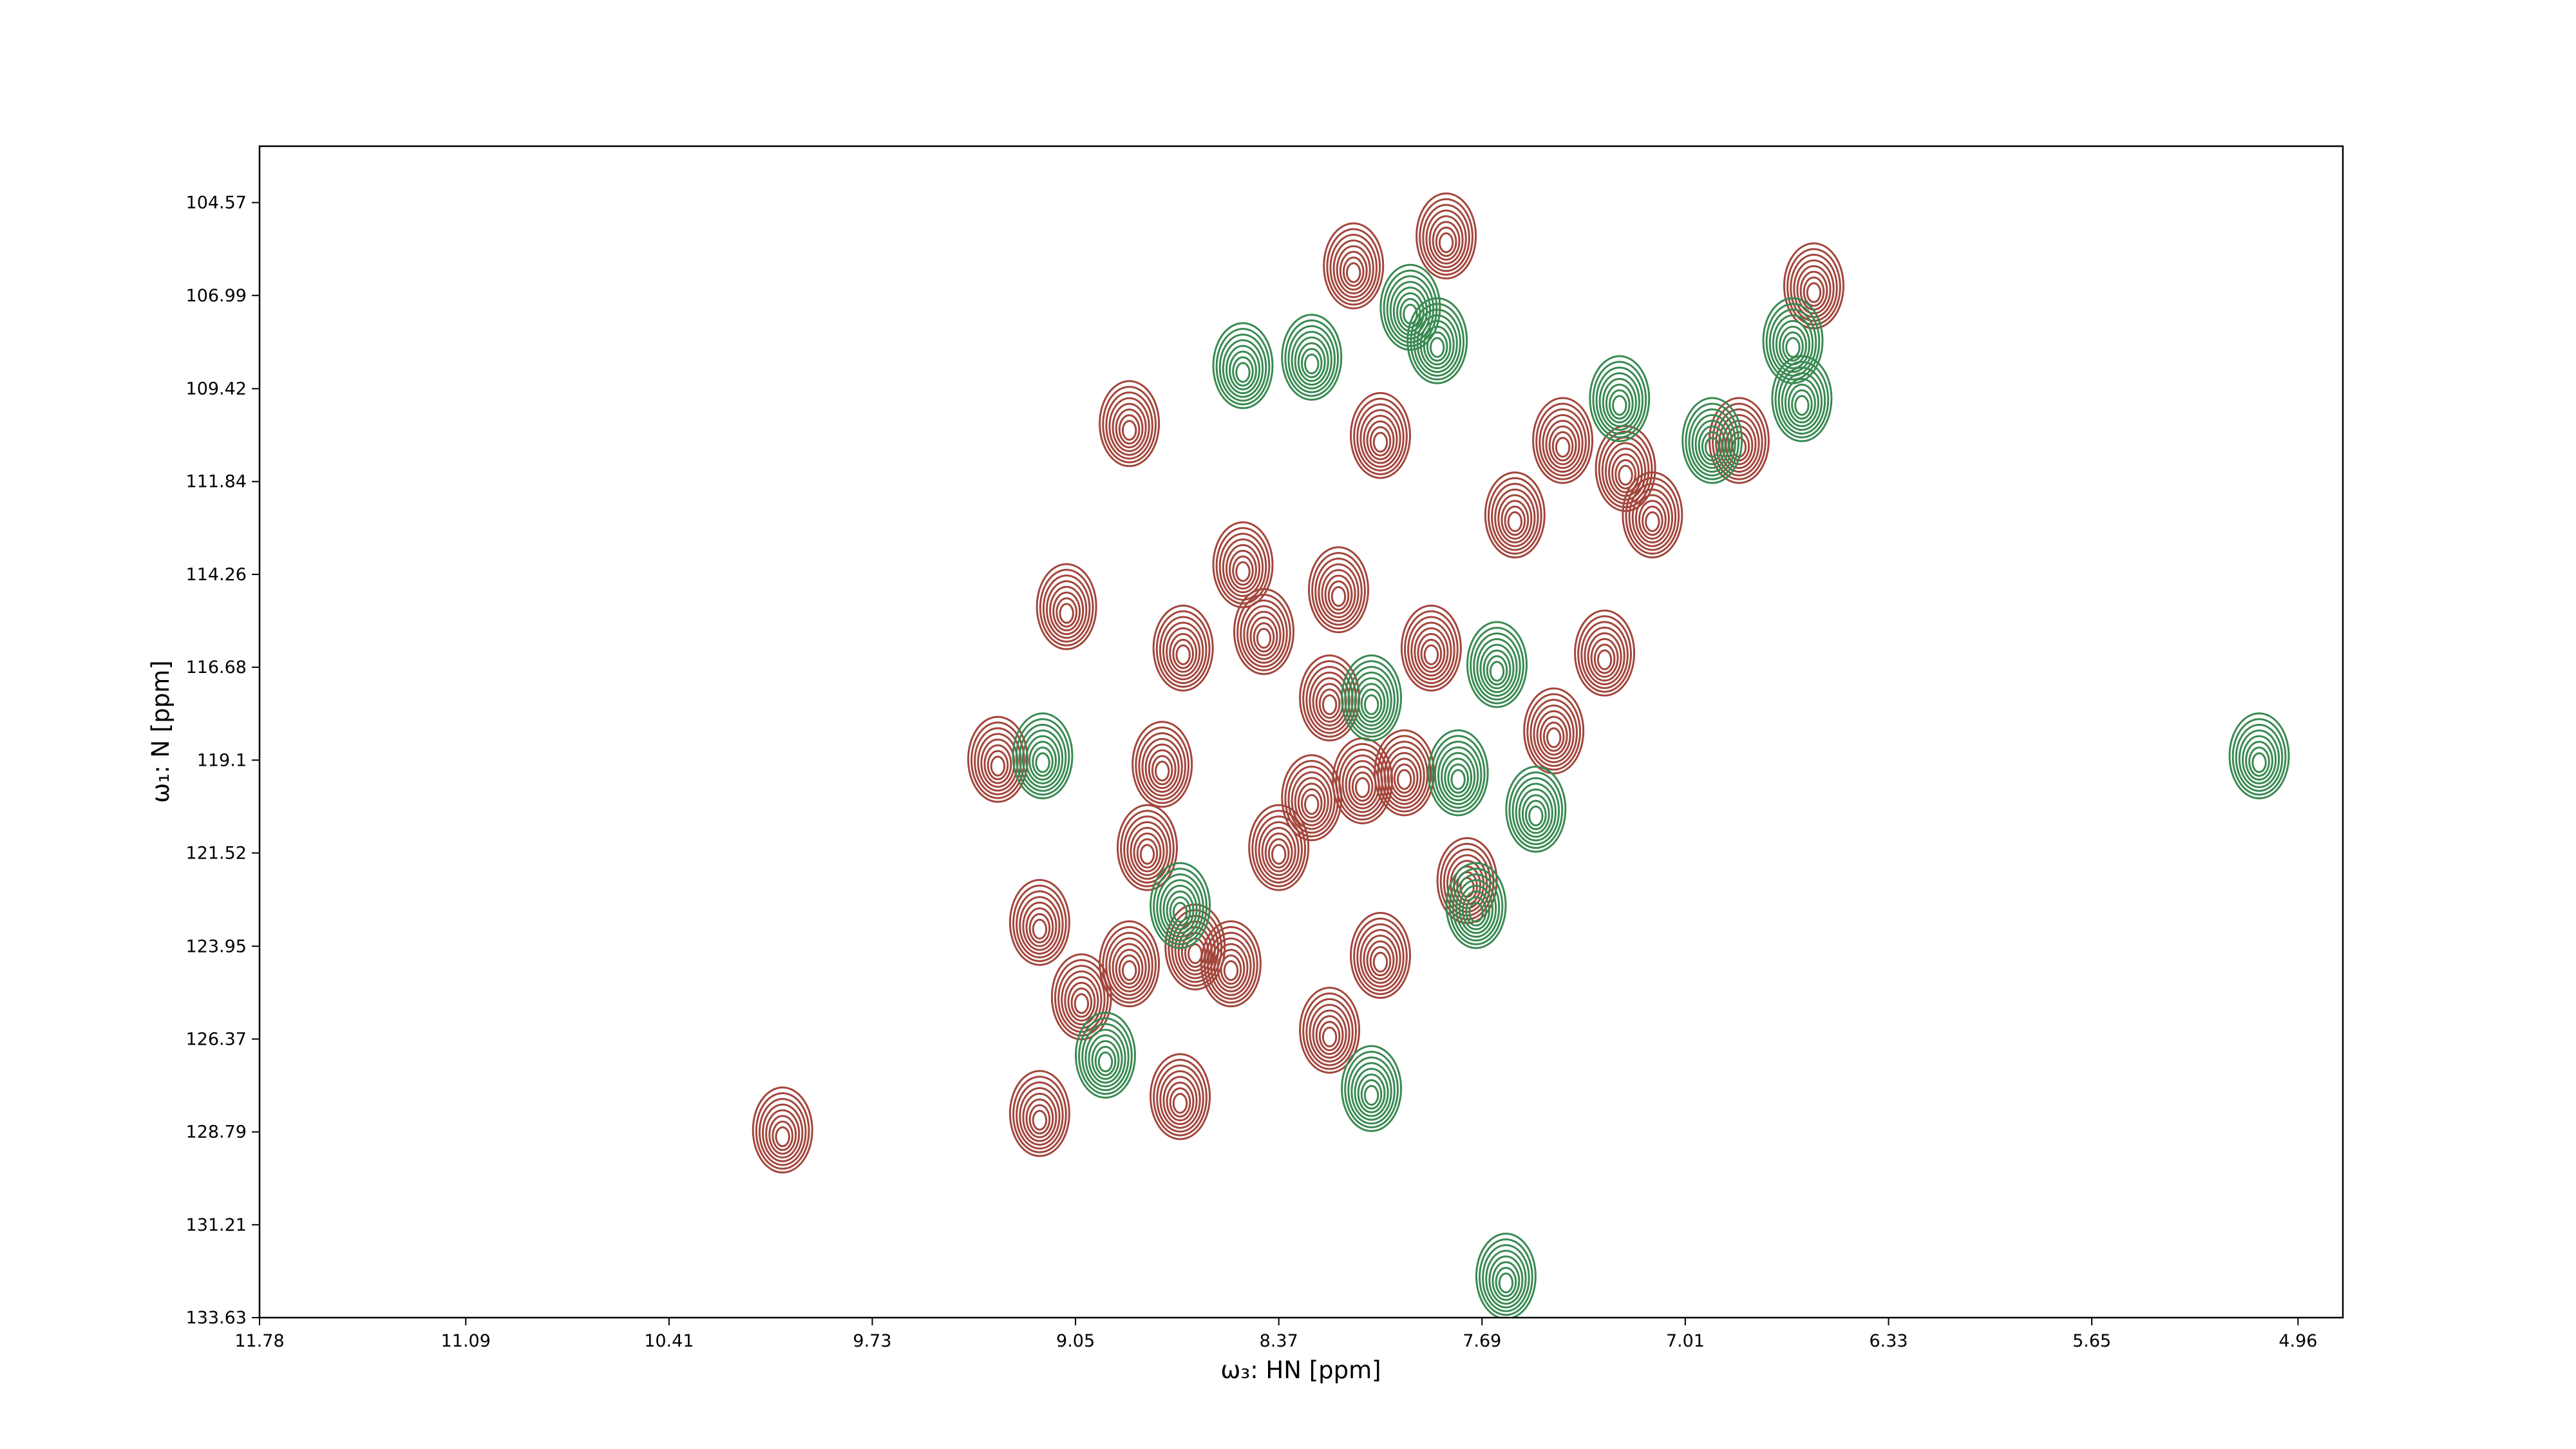  I want to click on x-tick-label: 6.33, so click(1888, 1341).